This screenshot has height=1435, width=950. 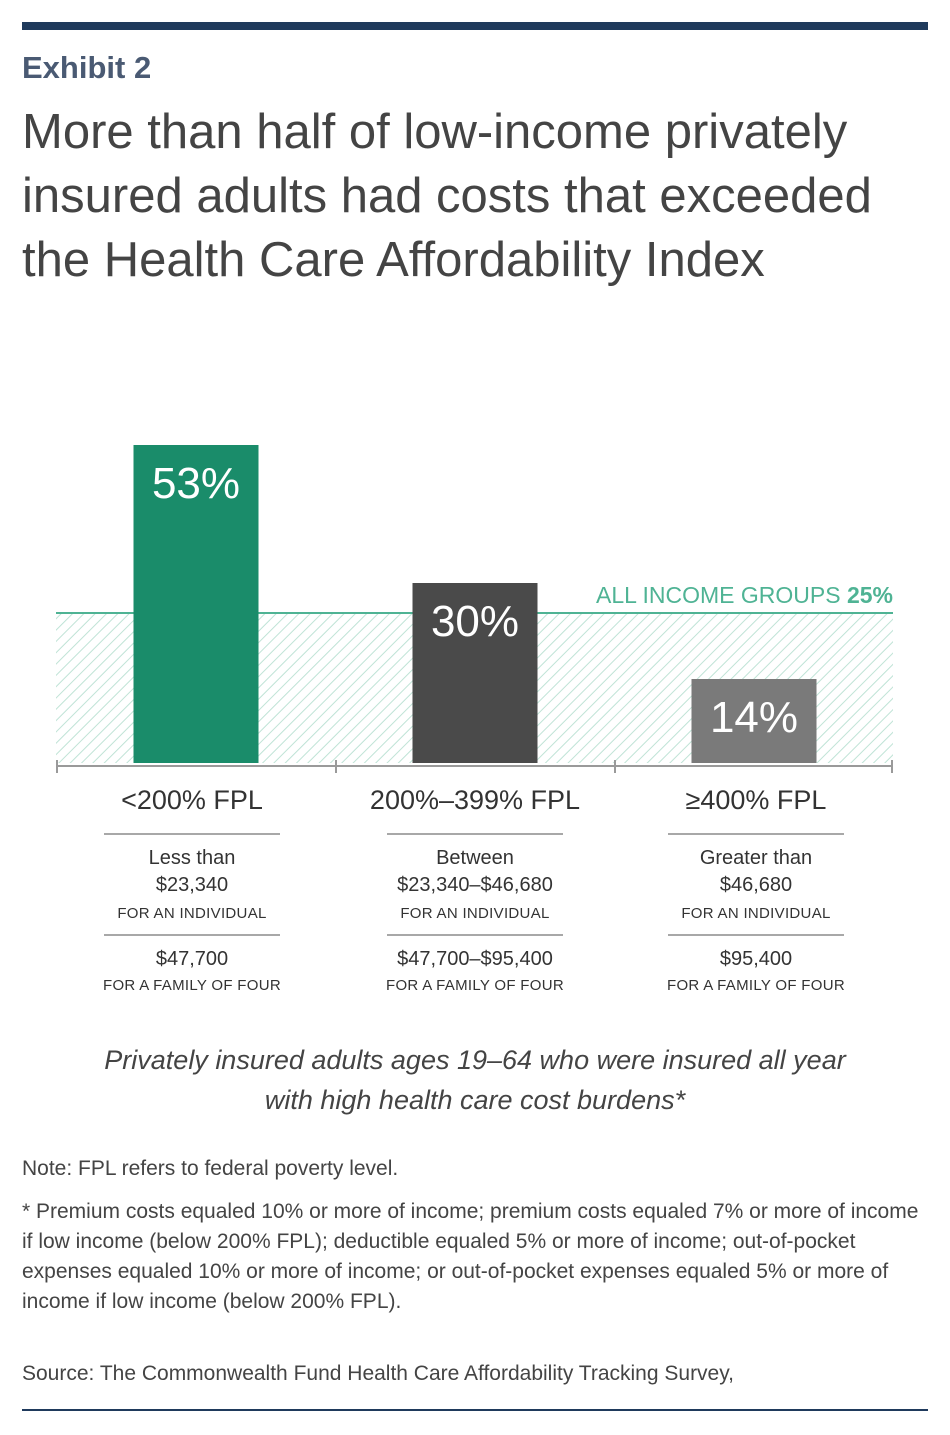 I want to click on income-desc: Less than, so click(x=192, y=858).